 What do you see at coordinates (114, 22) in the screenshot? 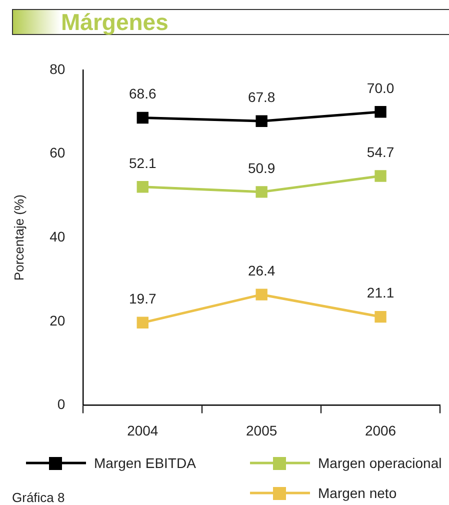
I see `chart-title: Márgenes` at bounding box center [114, 22].